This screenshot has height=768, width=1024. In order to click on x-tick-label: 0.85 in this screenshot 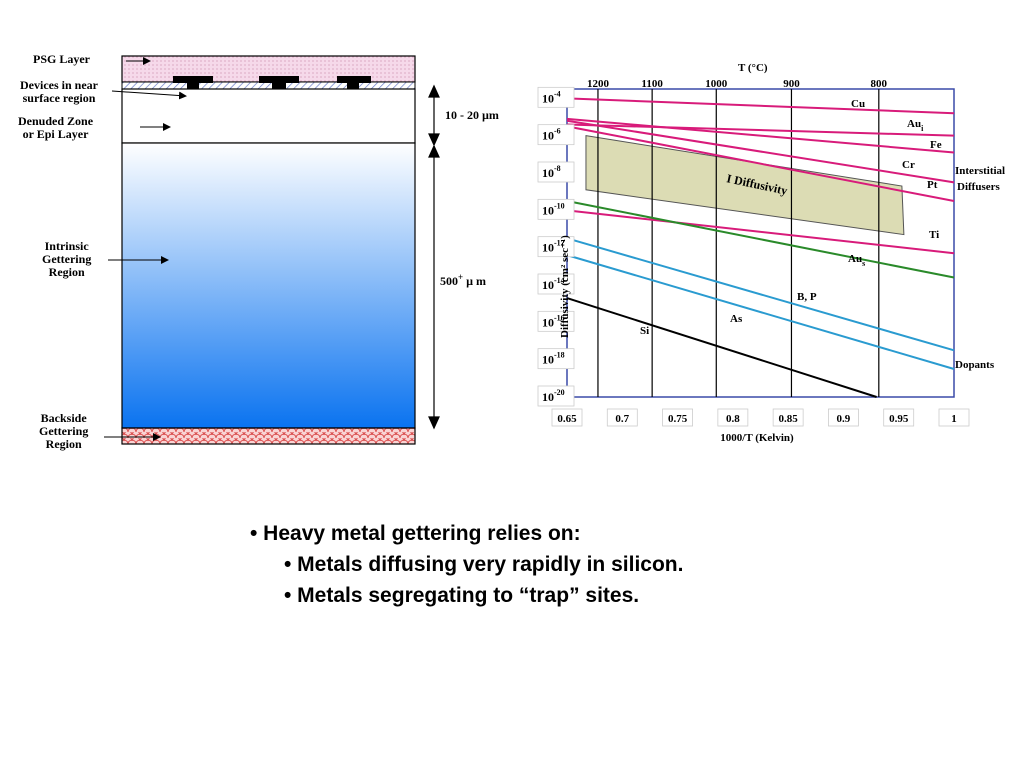, I will do `click(789, 419)`.